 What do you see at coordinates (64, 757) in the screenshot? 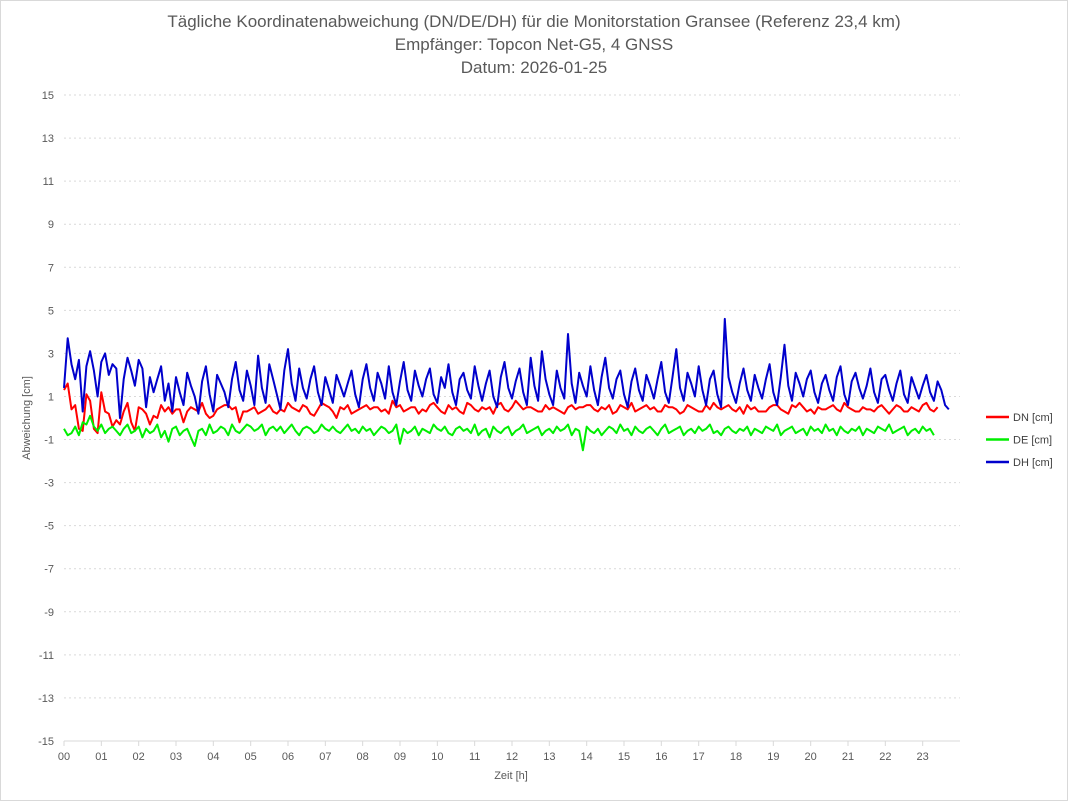
I see `x-tick-label: 00` at bounding box center [64, 757].